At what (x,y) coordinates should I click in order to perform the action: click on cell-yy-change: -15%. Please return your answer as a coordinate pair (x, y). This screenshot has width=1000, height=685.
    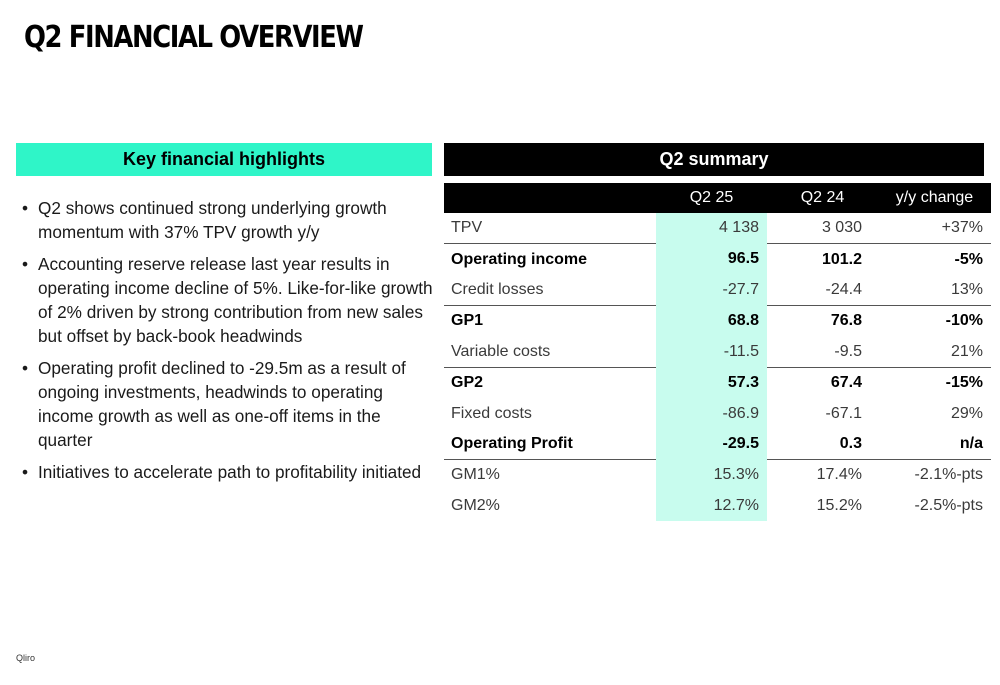
    Looking at the image, I should click on (934, 382).